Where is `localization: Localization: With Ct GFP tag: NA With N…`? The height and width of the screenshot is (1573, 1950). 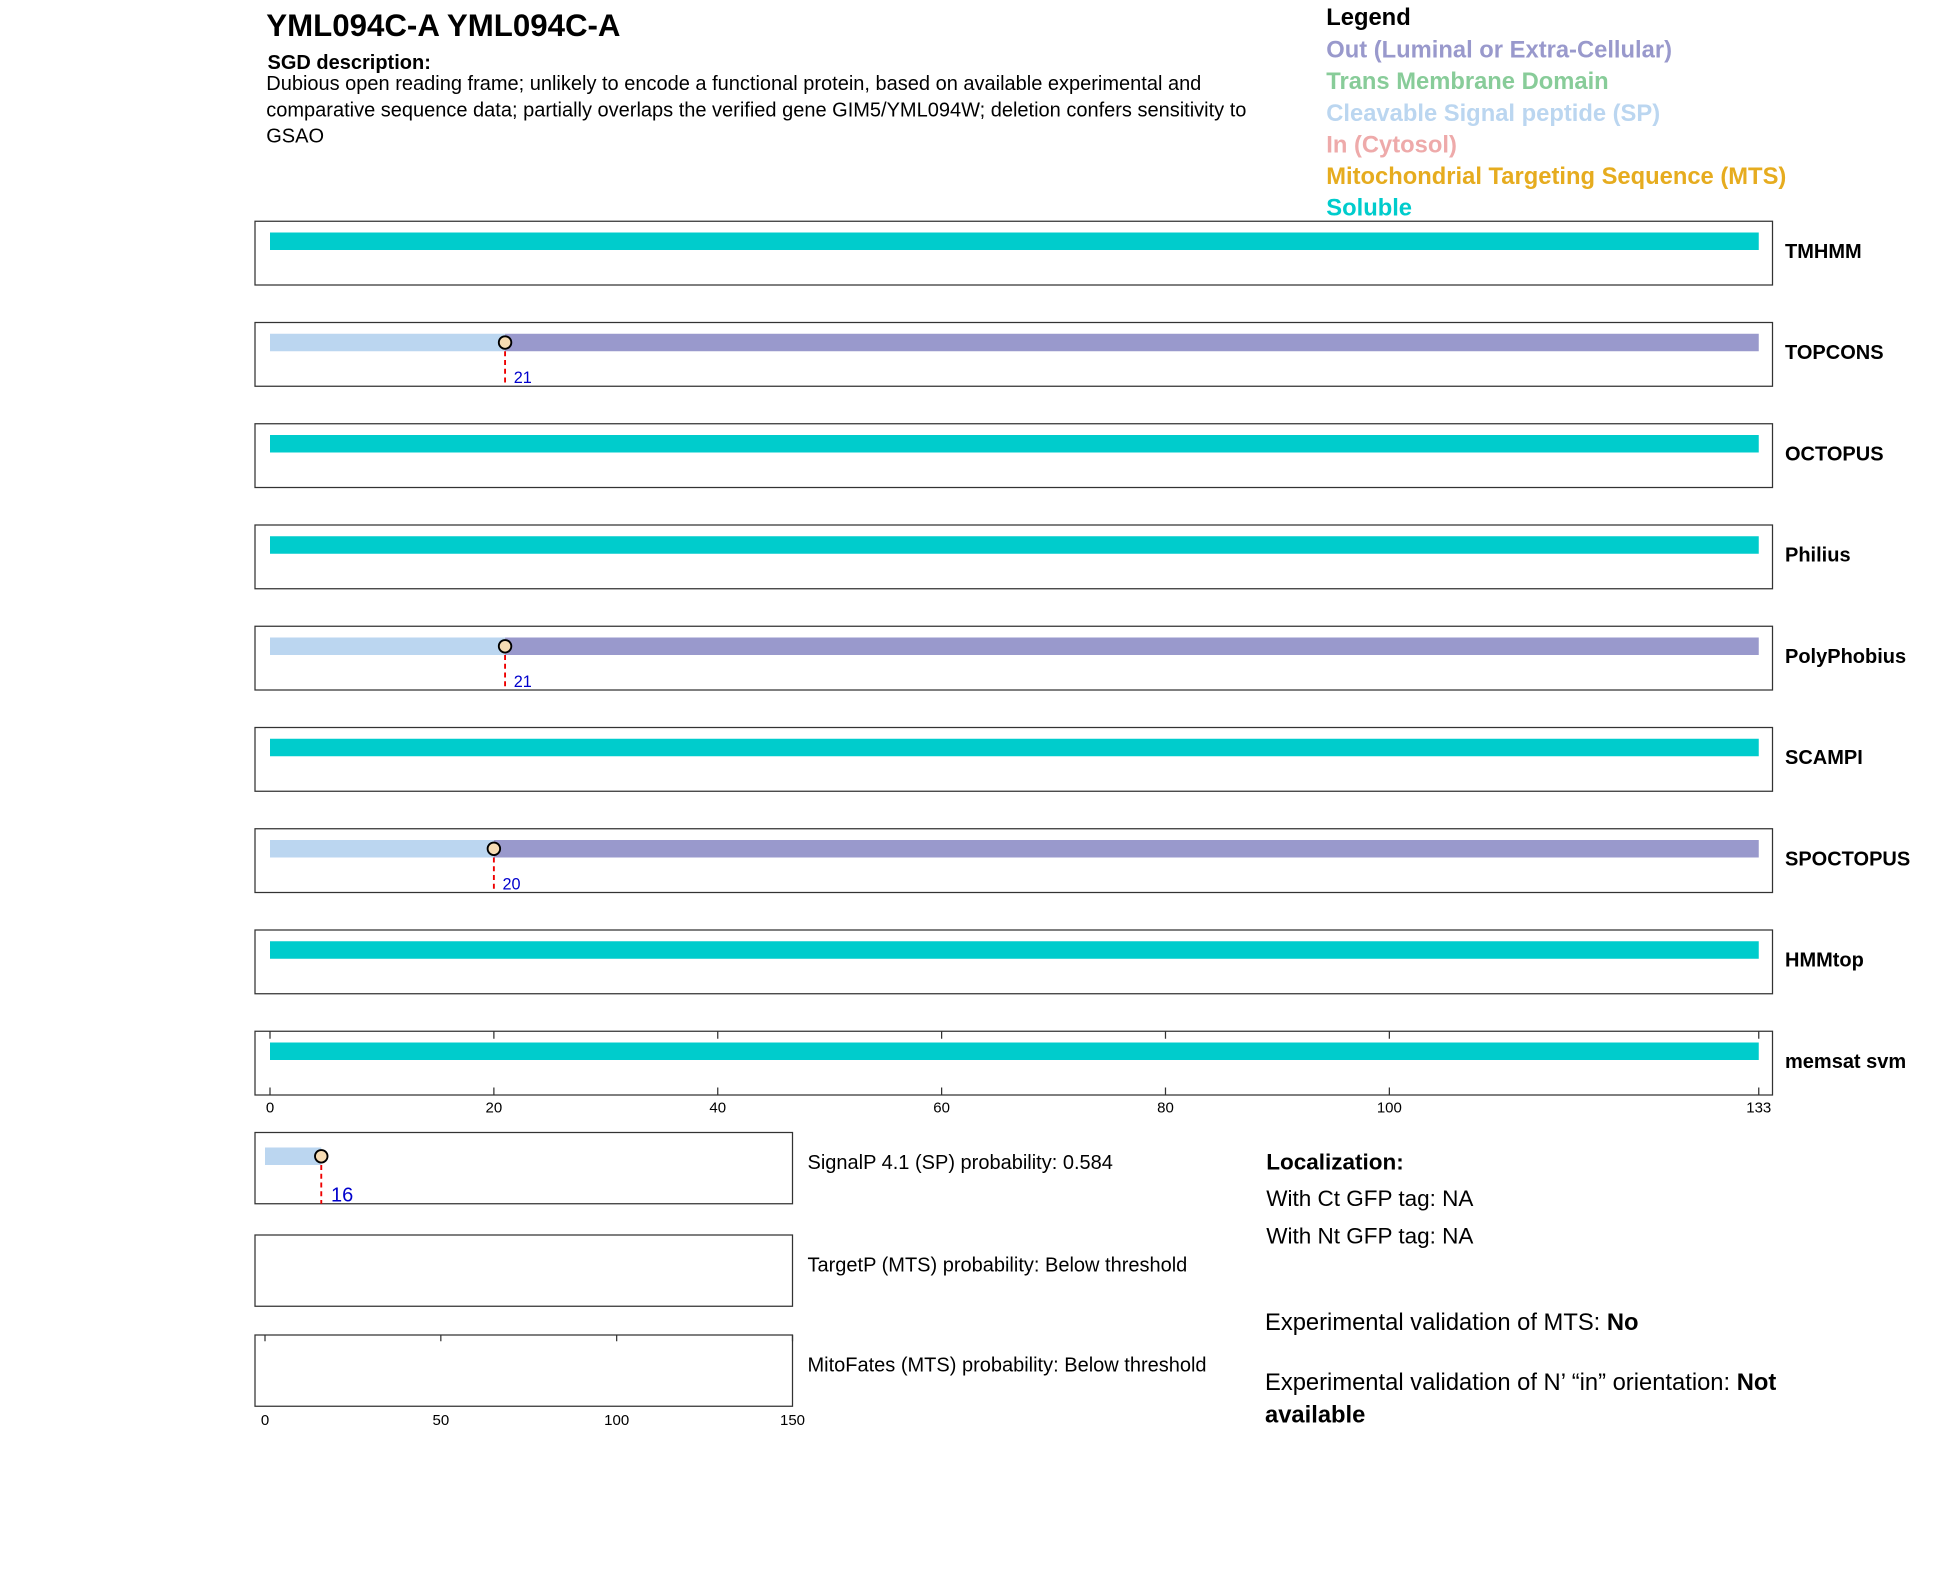
localization: Localization: With Ct GFP tag: NA With N… is located at coordinates (1559, 1291).